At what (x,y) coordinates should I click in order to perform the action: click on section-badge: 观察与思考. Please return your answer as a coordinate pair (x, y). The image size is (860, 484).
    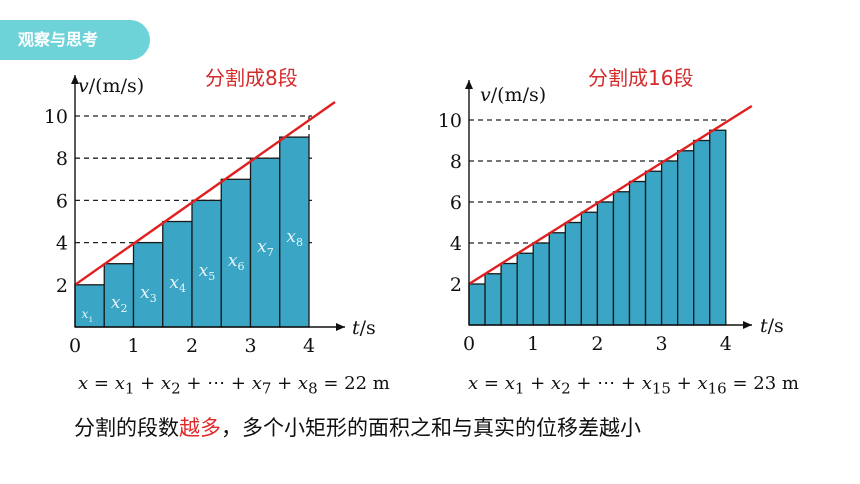
    Looking at the image, I should click on (75, 40).